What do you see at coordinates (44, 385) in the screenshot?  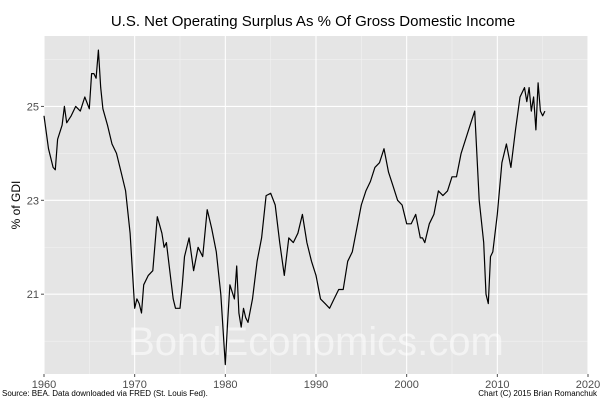 I see `x-tick-label: 1960` at bounding box center [44, 385].